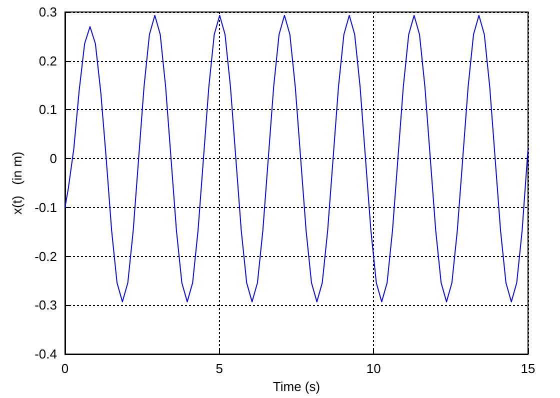 The image size is (560, 398). I want to click on y-tick-label: -0.1, so click(45, 207).